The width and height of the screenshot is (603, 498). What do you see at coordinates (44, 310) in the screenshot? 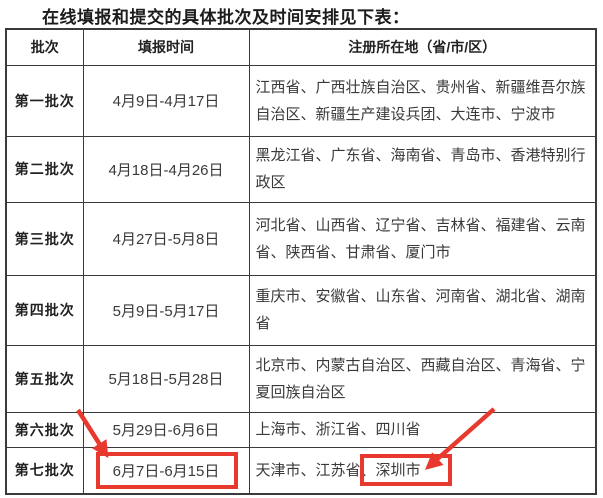
I see `batch-cell: 第四批次` at bounding box center [44, 310].